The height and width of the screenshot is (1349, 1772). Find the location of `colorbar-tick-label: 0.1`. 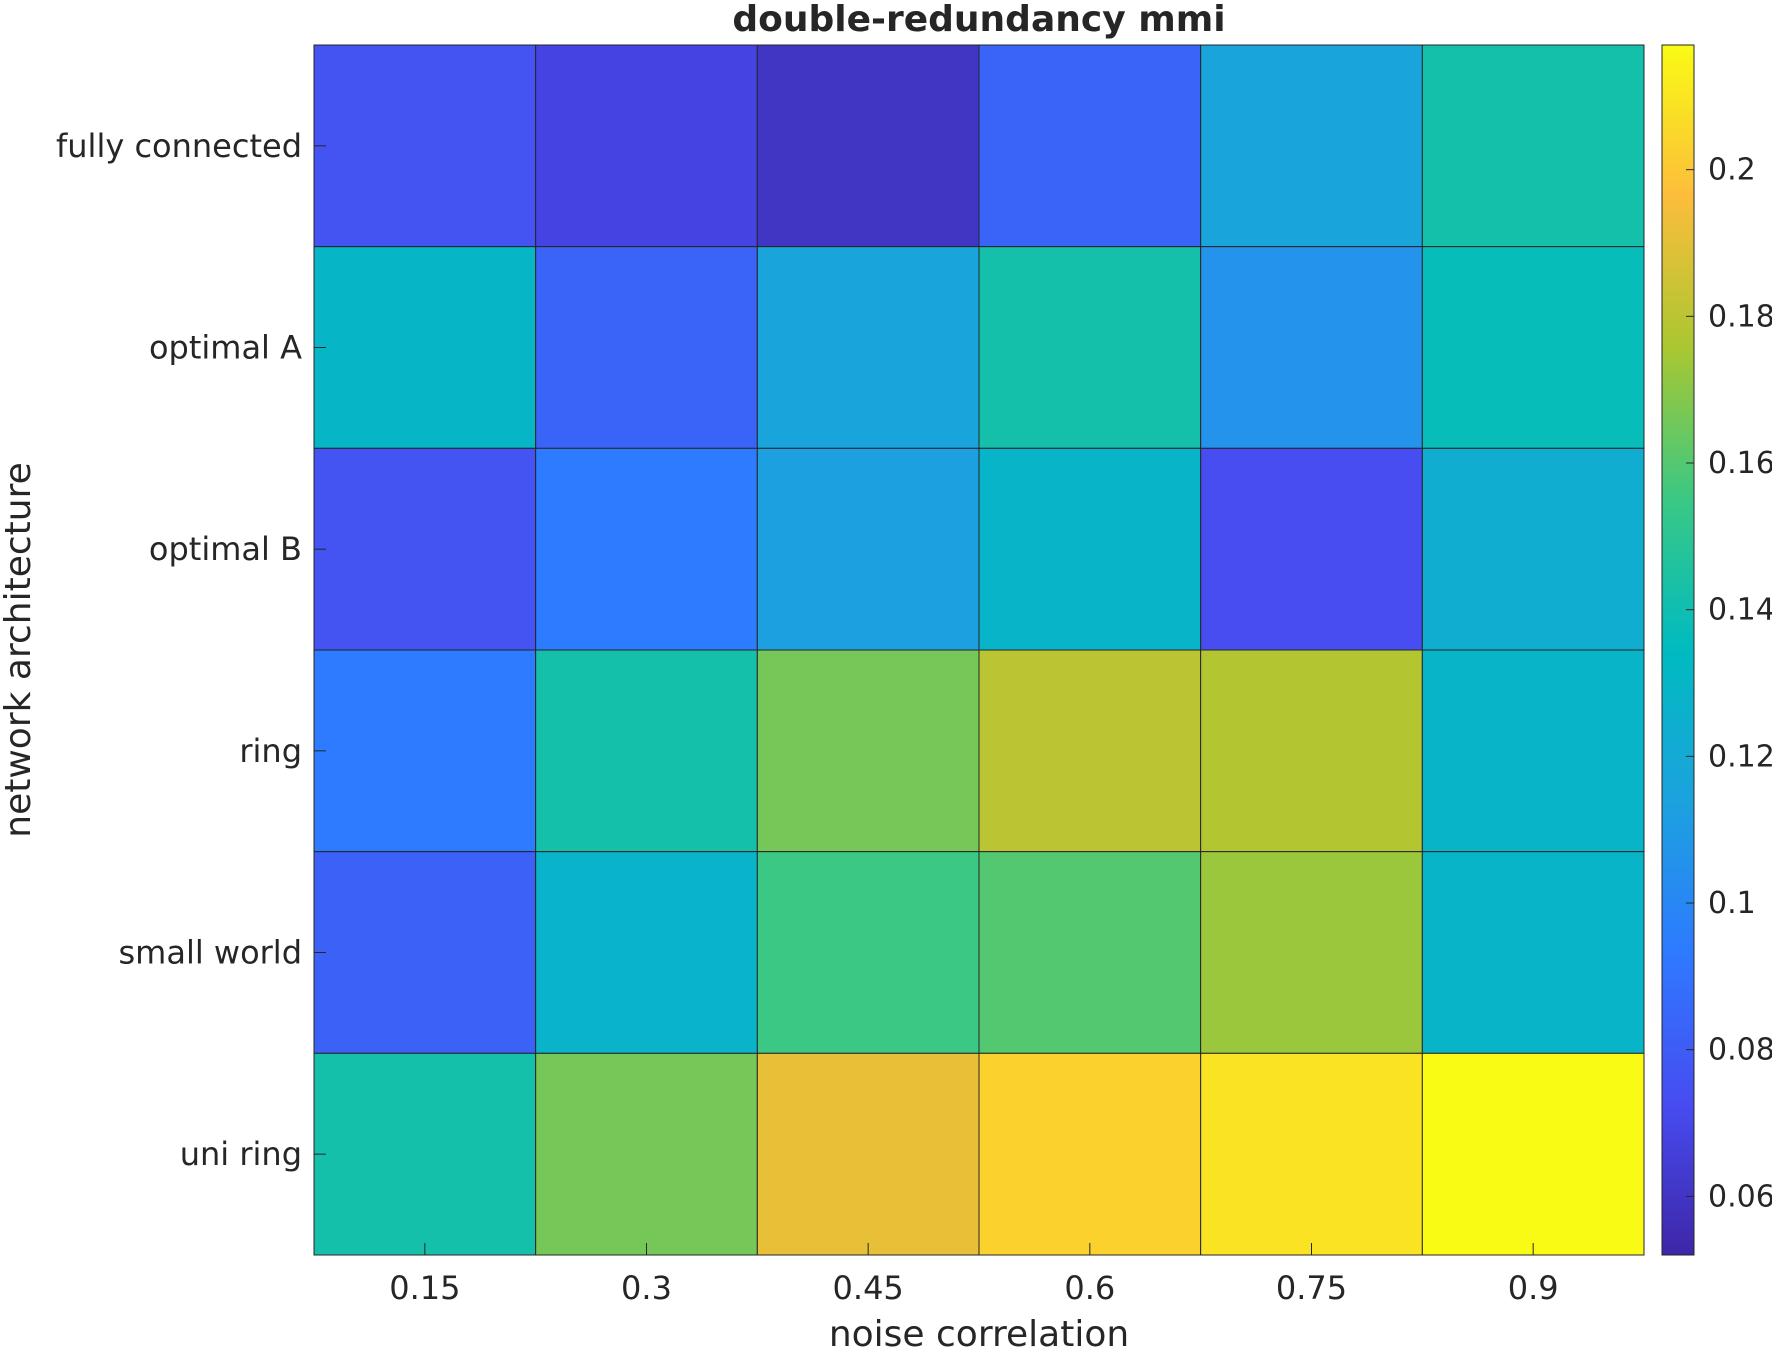

colorbar-tick-label: 0.1 is located at coordinates (1732, 903).